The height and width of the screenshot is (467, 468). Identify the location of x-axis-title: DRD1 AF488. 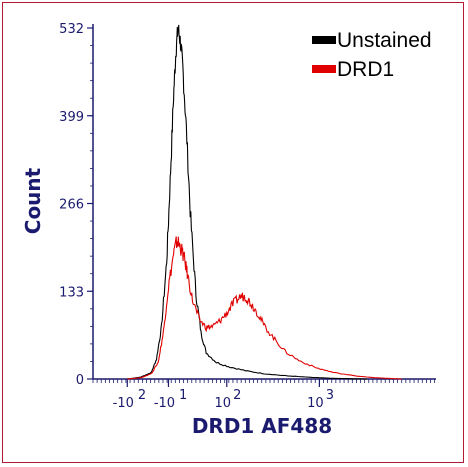
(262, 426).